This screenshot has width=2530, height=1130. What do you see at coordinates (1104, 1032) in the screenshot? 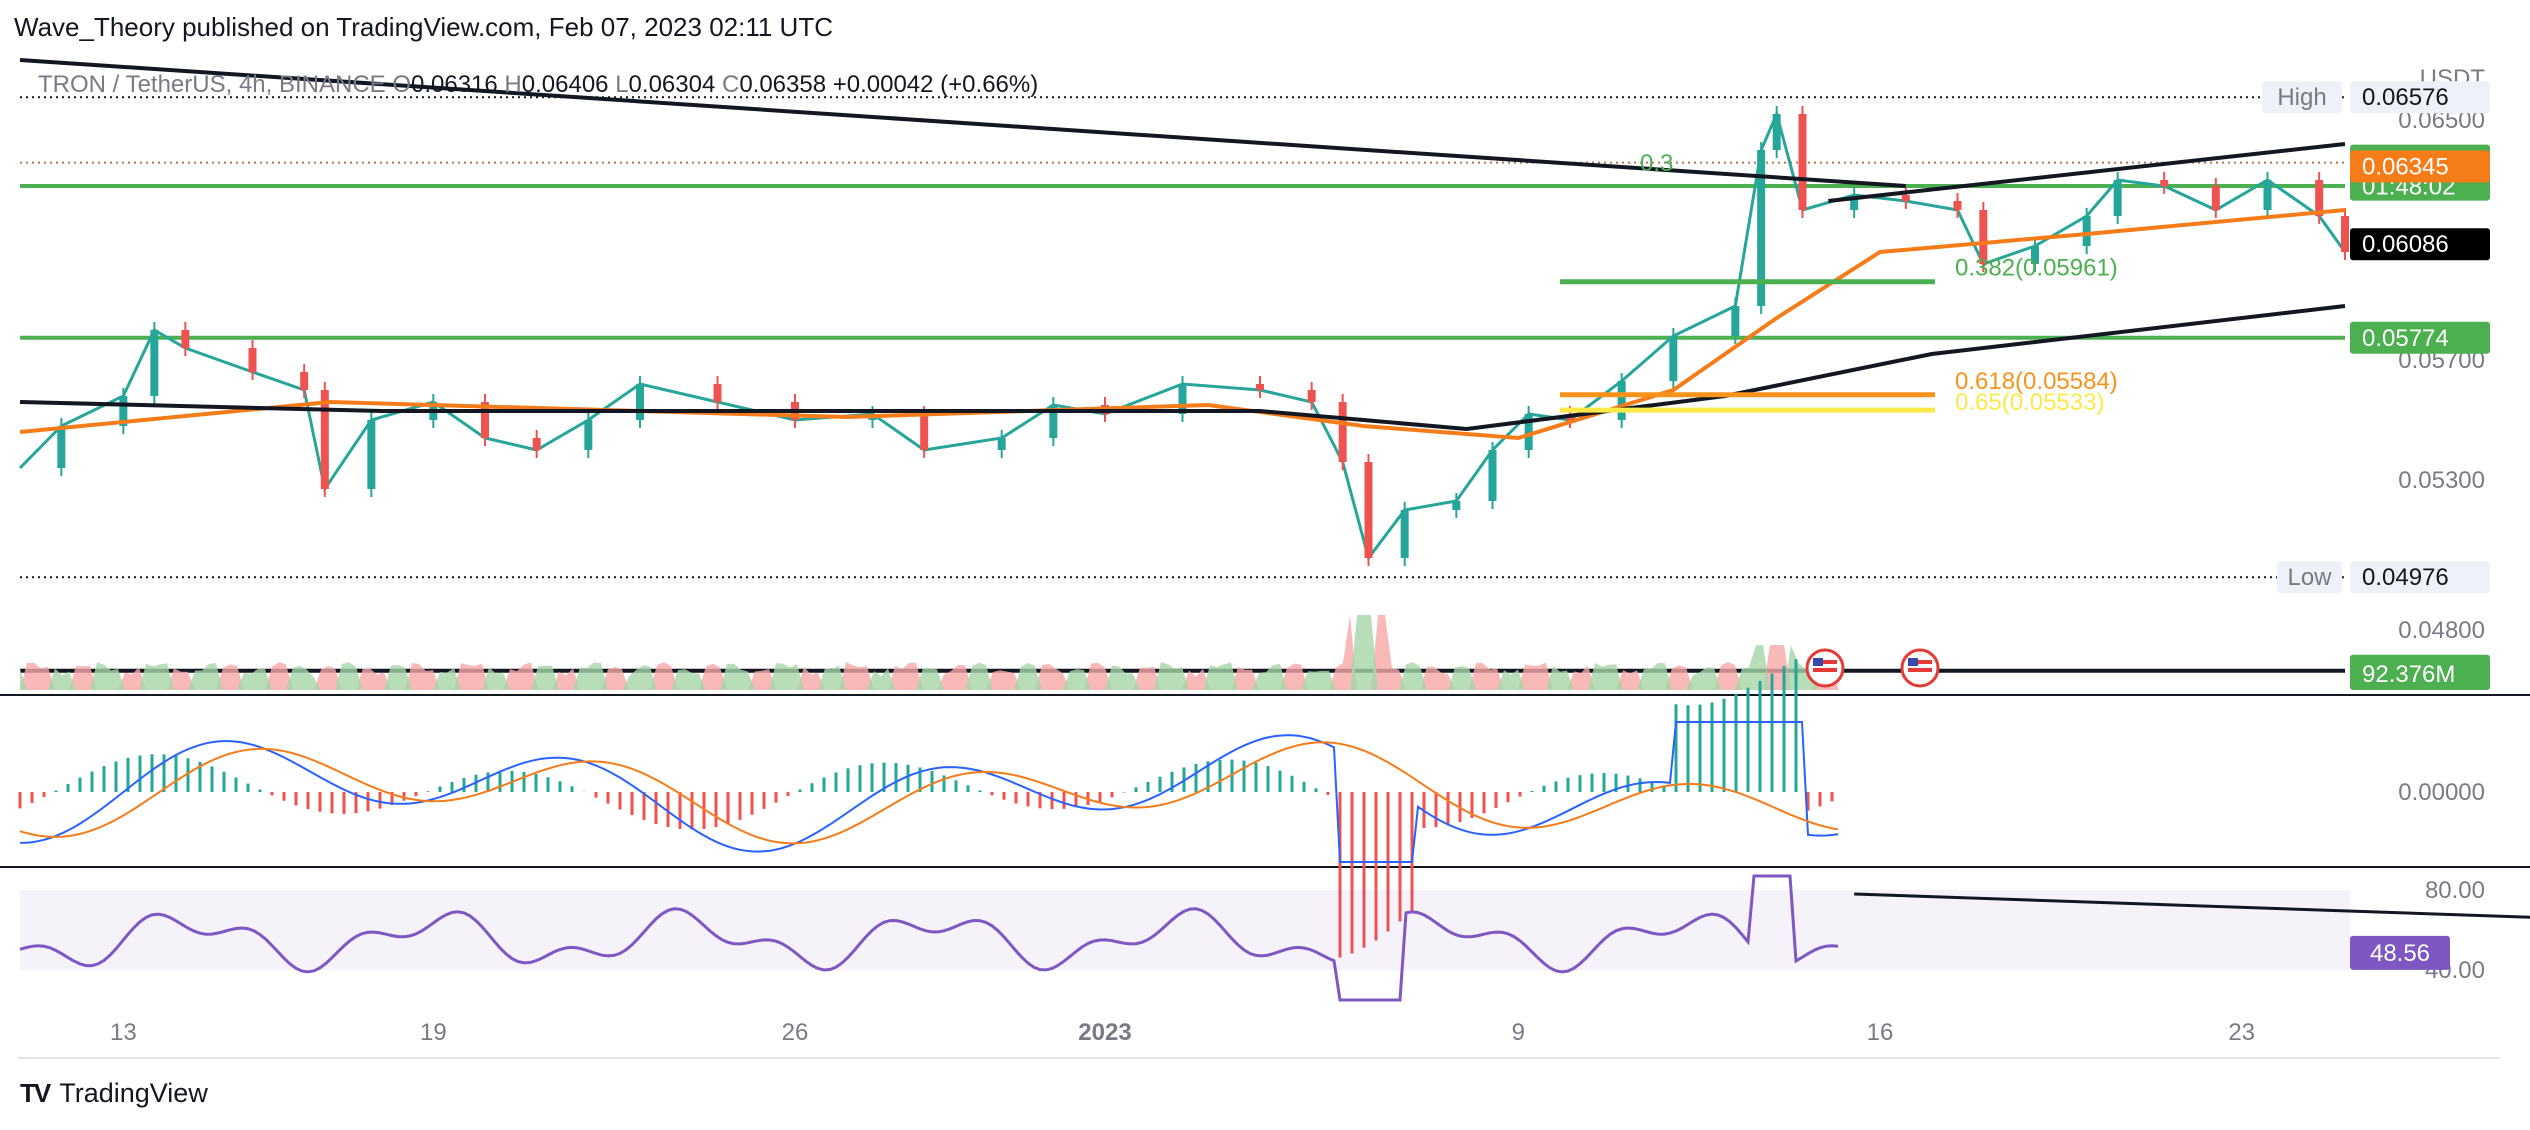
I see `time-tick-label: 2023` at bounding box center [1104, 1032].